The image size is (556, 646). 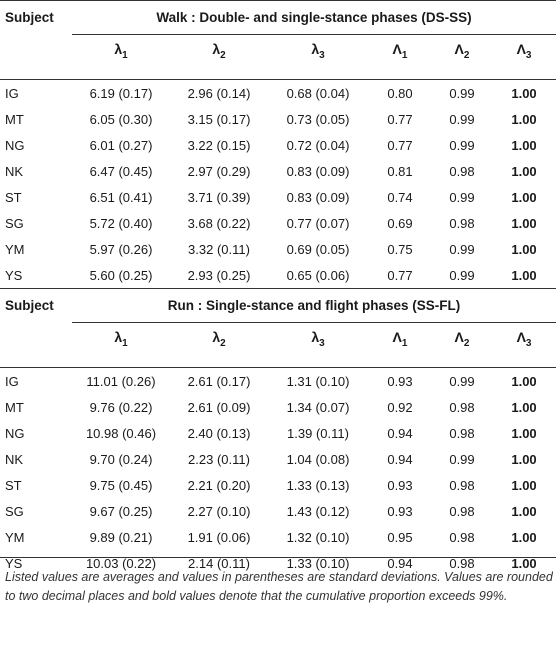 I want to click on lambda-2-cell: 3.22 (0.15), so click(x=219, y=145).